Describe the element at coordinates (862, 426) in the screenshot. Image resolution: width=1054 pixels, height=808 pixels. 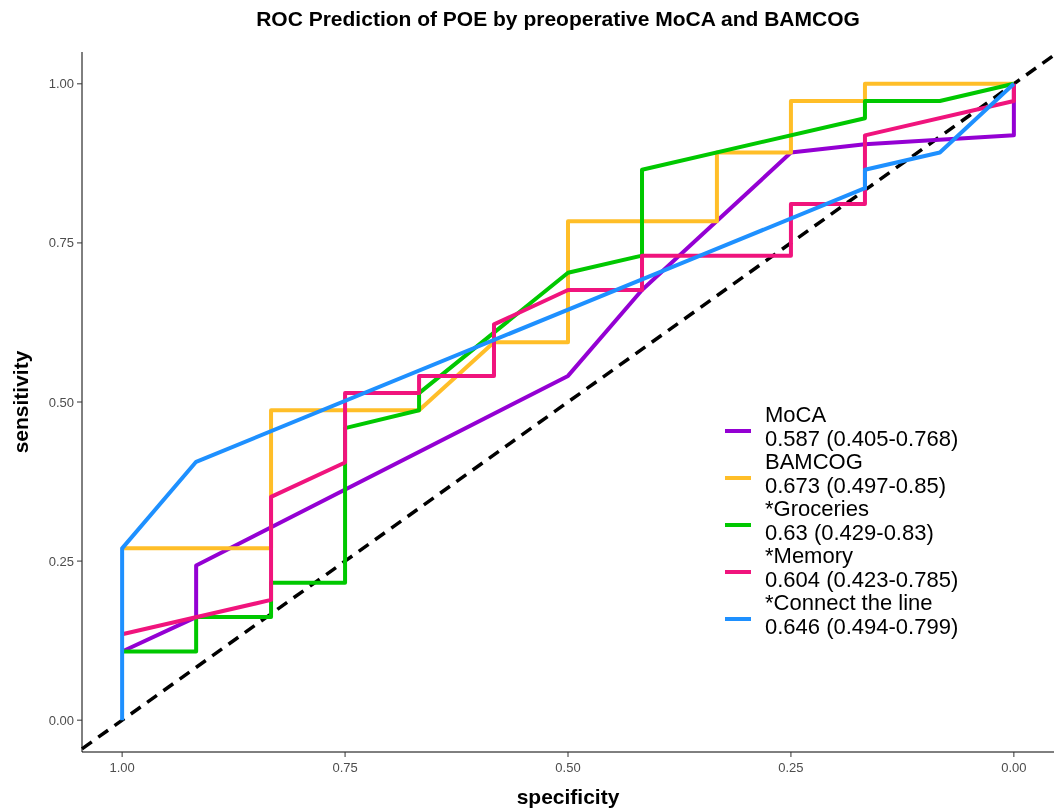
I see `legend-label: MoCA 0.587 (0.405-0.768)` at that location.